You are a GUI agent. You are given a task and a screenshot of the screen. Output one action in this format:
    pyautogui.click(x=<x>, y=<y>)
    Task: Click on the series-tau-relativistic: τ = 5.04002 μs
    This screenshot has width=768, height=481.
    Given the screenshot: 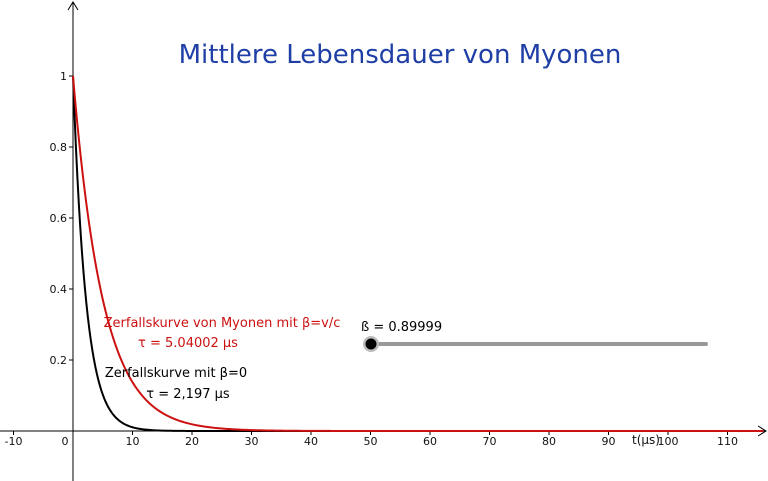 What is the action you would take?
    pyautogui.click(x=188, y=343)
    